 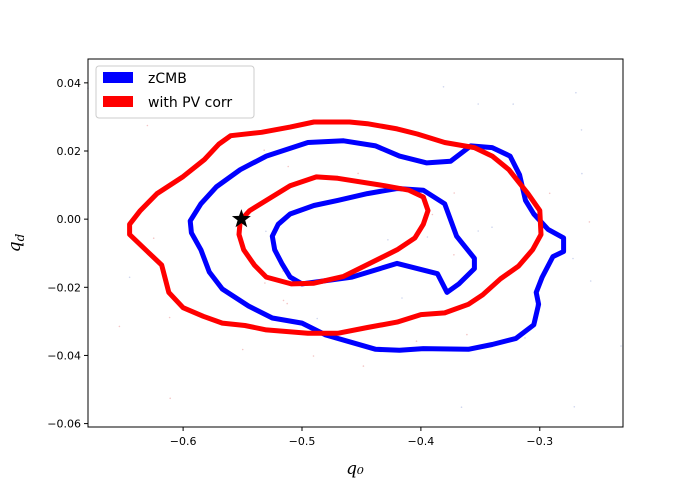 What do you see at coordinates (167, 79) in the screenshot?
I see `legend-label-zcmb: zCMB` at bounding box center [167, 79].